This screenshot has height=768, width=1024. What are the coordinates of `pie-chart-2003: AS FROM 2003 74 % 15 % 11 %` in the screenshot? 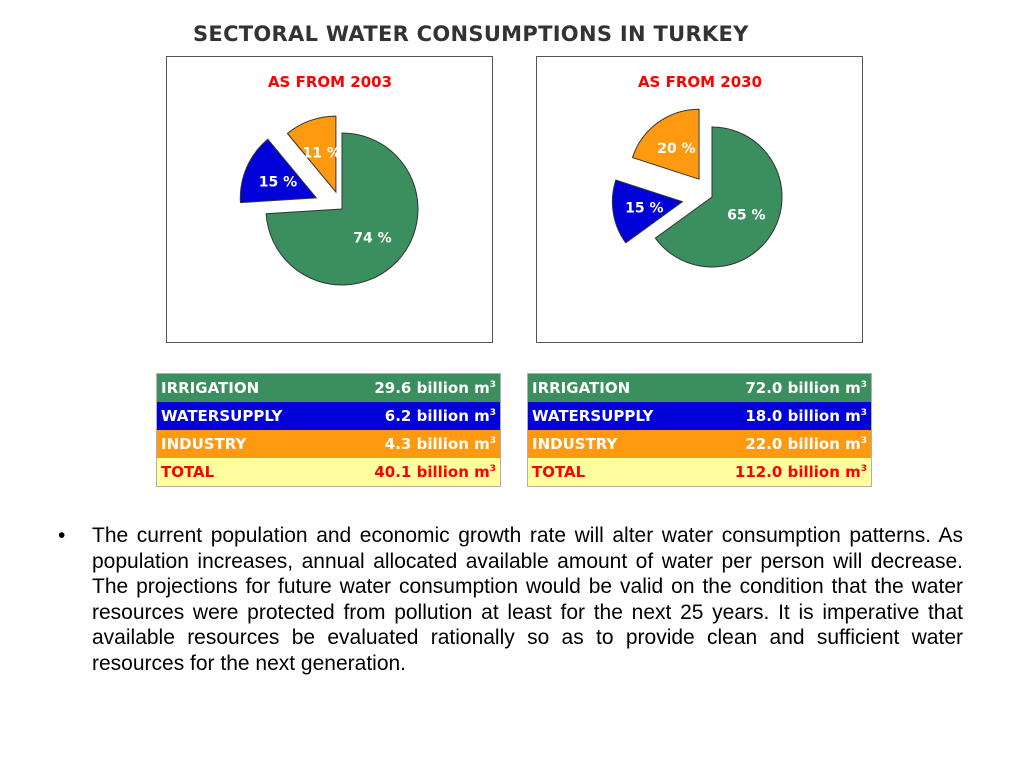 It's located at (329, 199).